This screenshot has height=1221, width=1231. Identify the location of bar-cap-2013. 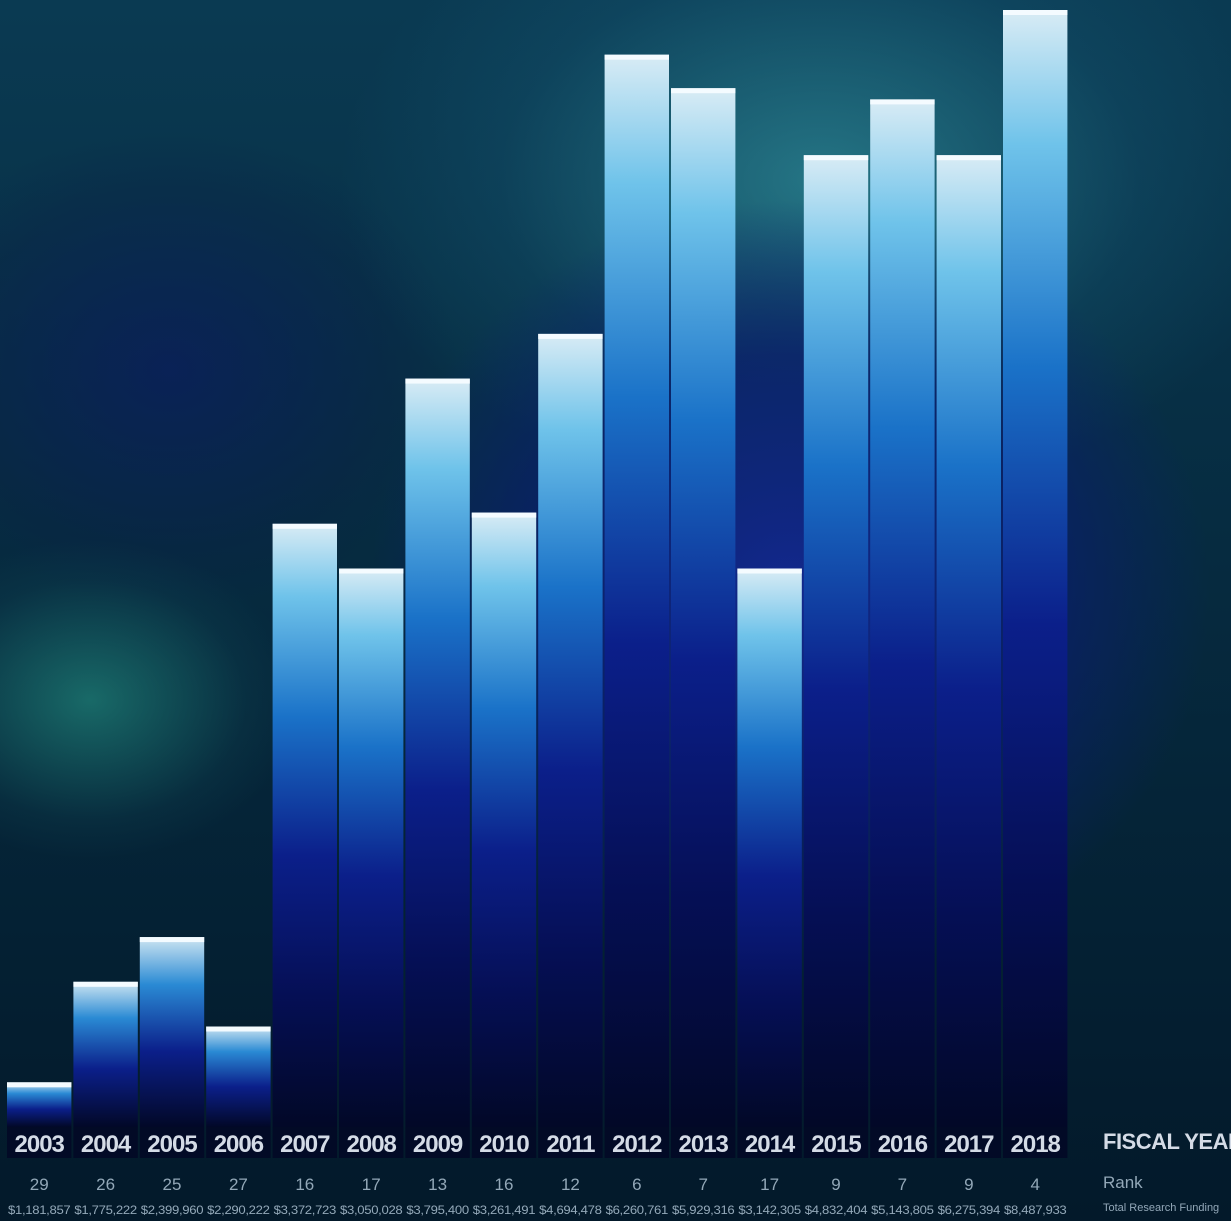
(703, 91).